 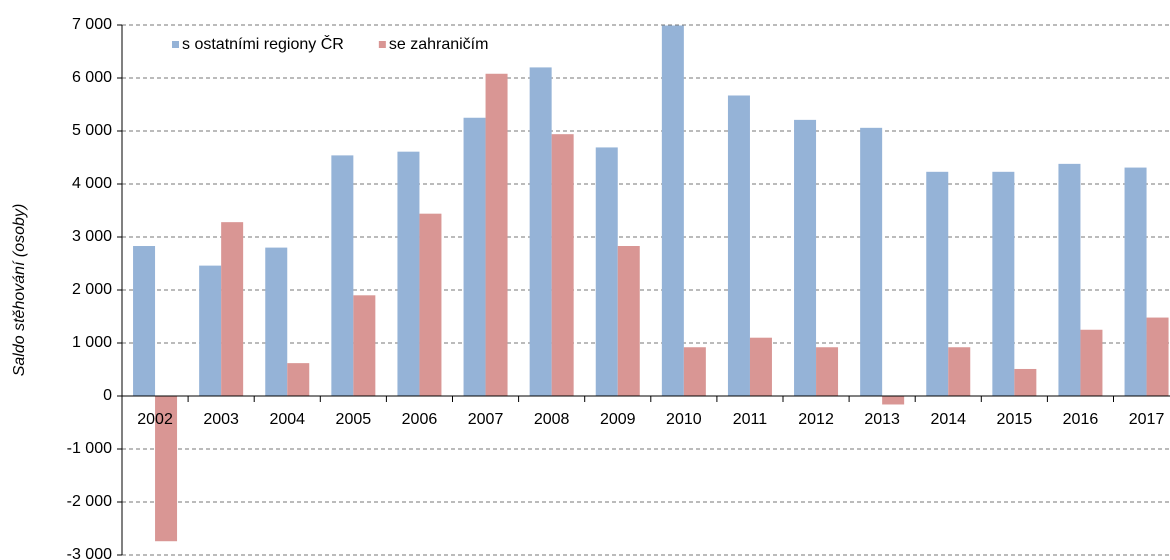 What do you see at coordinates (1015, 419) in the screenshot?
I see `x-tick-label: 2015` at bounding box center [1015, 419].